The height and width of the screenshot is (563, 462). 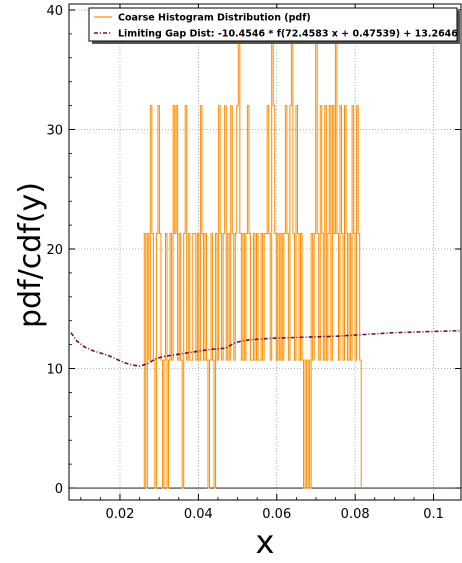 What do you see at coordinates (30, 255) in the screenshot?
I see `y-axis-title: pdf/cdf(y)` at bounding box center [30, 255].